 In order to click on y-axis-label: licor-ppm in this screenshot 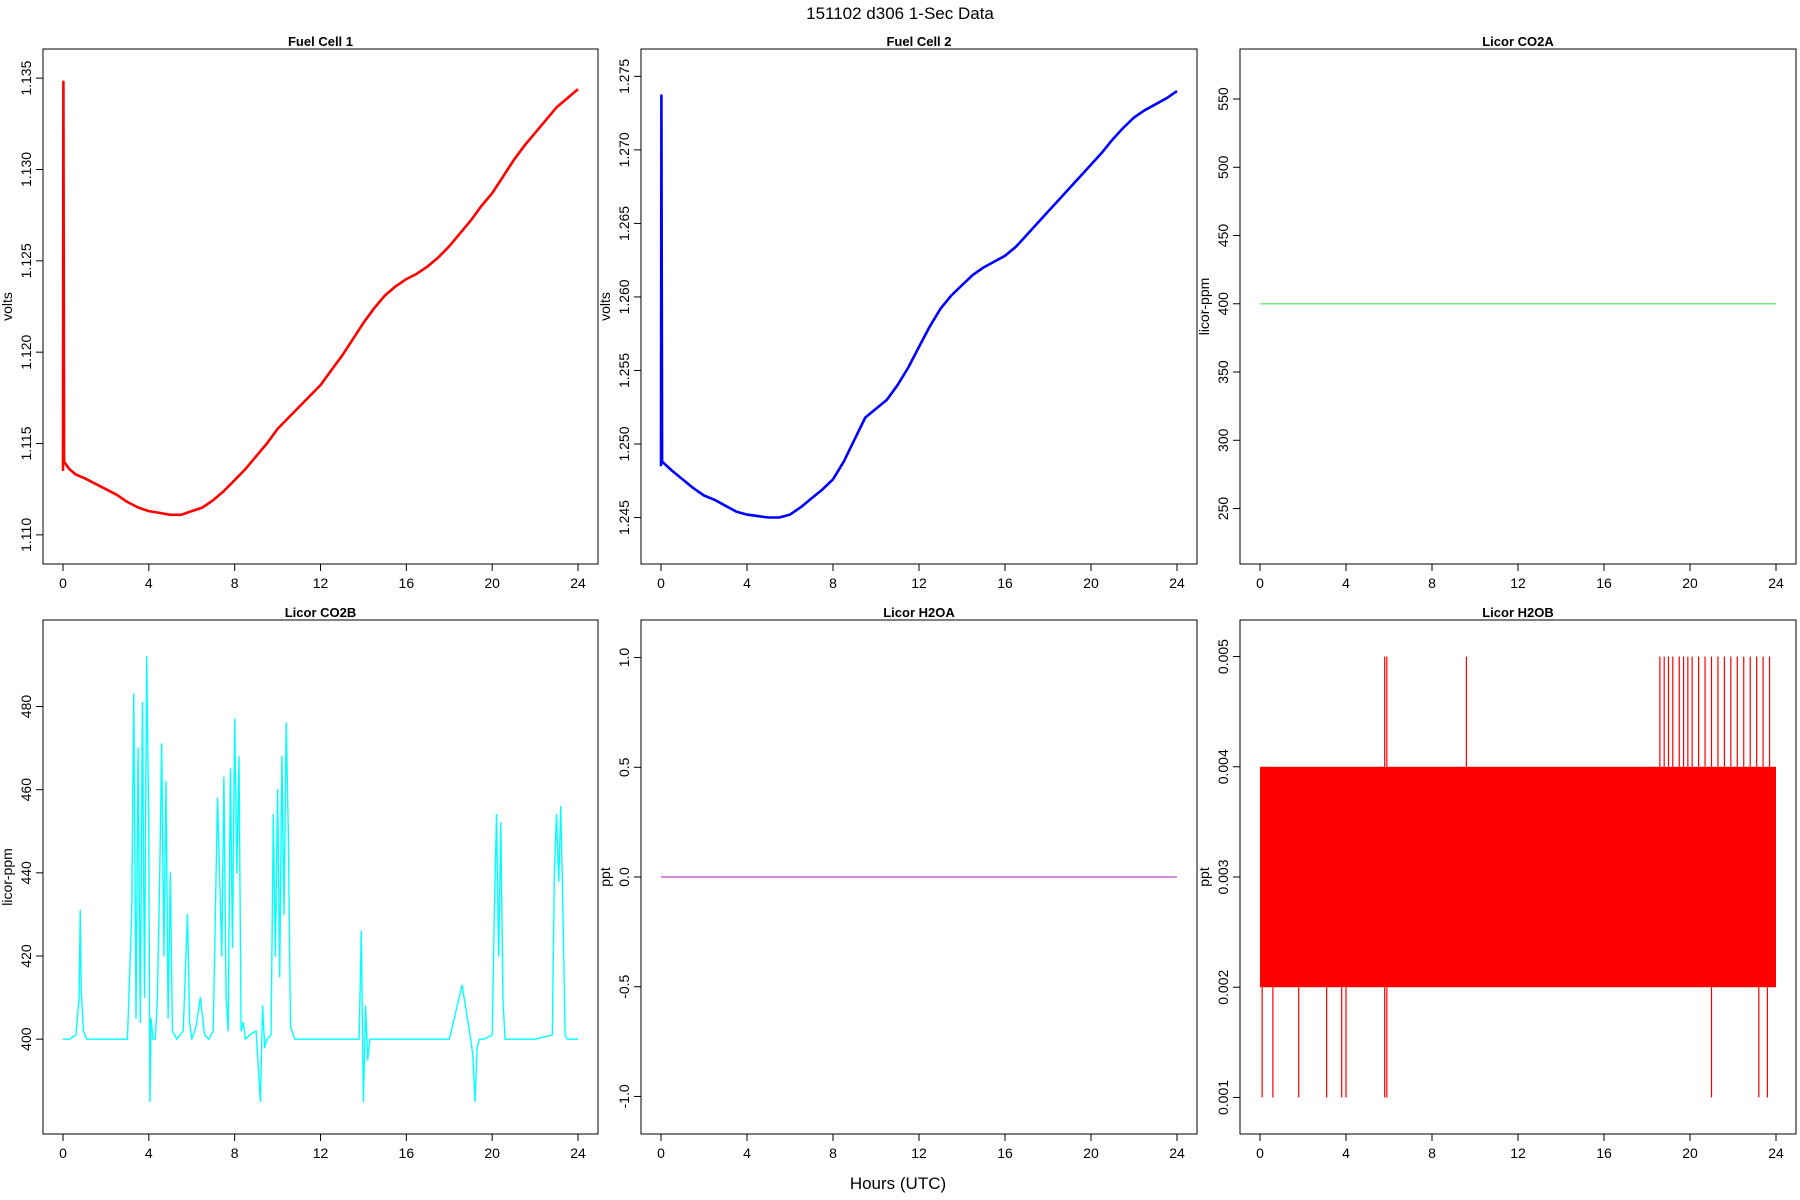, I will do `click(7, 877)`.